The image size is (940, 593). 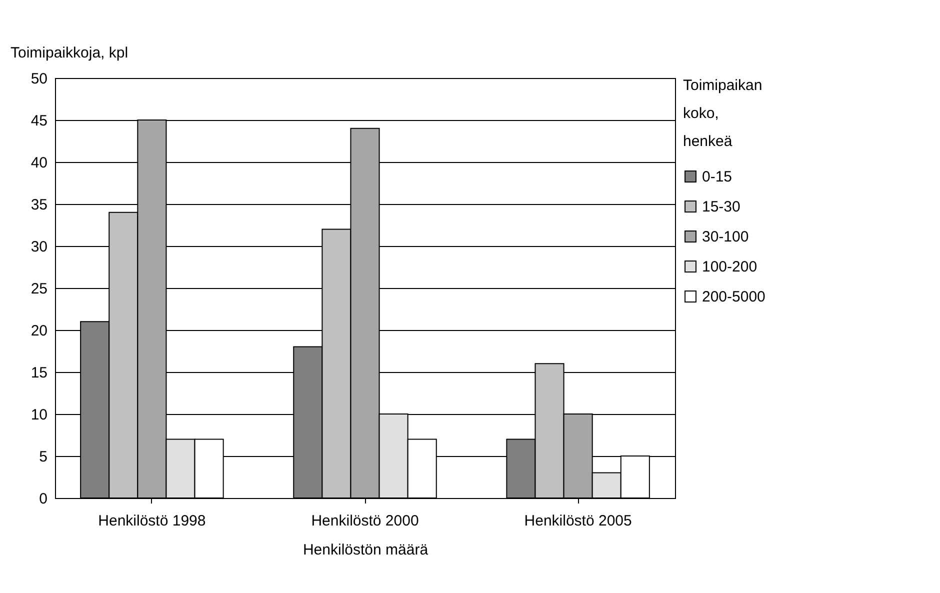 What do you see at coordinates (730, 267) in the screenshot?
I see `legend-label: 100-200` at bounding box center [730, 267].